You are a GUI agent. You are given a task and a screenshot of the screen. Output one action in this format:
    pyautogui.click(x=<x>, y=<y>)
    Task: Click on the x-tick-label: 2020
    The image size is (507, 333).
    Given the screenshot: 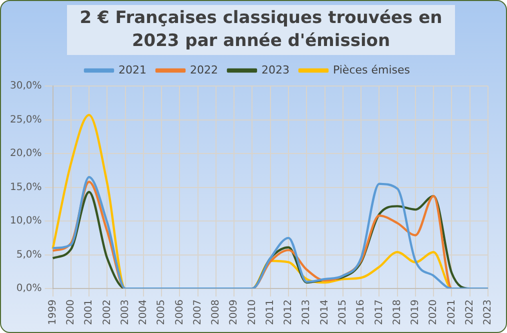 What is the action you would take?
    pyautogui.click(x=434, y=313)
    